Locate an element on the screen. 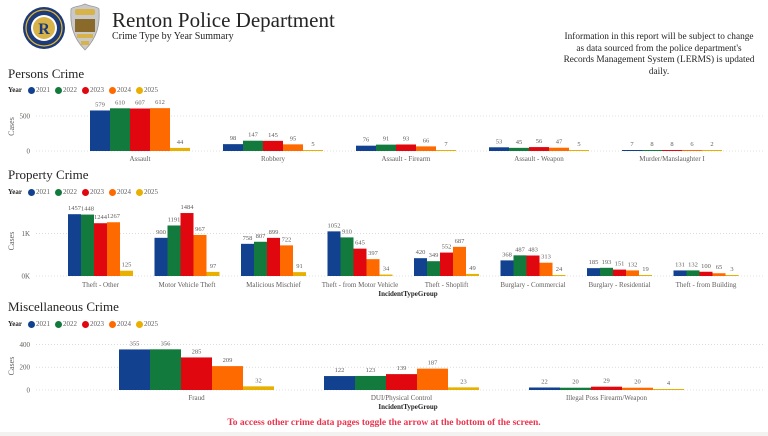  data-label: 66 is located at coordinates (426, 140).